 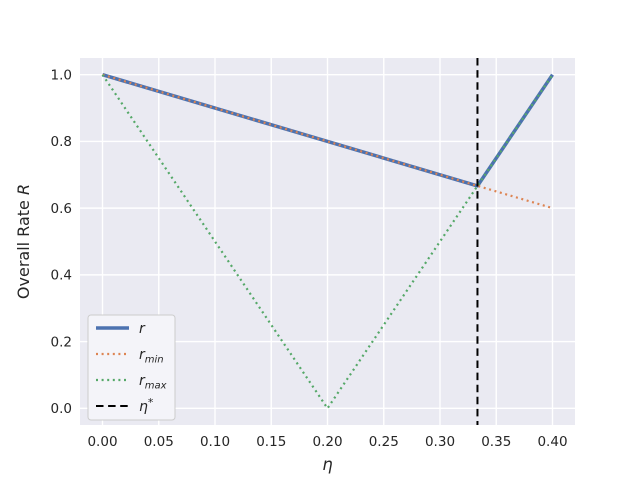 What do you see at coordinates (61, 75) in the screenshot?
I see `y-tick-label: 1.0` at bounding box center [61, 75].